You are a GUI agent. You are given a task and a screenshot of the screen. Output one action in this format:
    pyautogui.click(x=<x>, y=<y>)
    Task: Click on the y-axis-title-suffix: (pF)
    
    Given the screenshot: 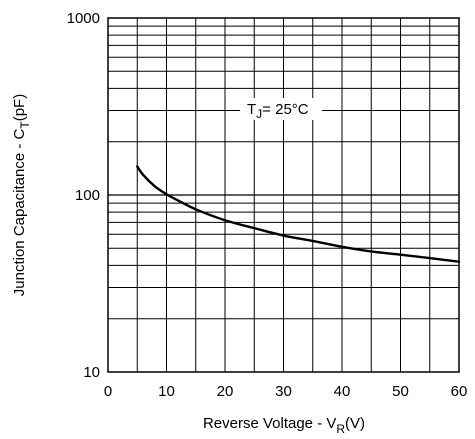 What is the action you would take?
    pyautogui.click(x=19, y=108)
    